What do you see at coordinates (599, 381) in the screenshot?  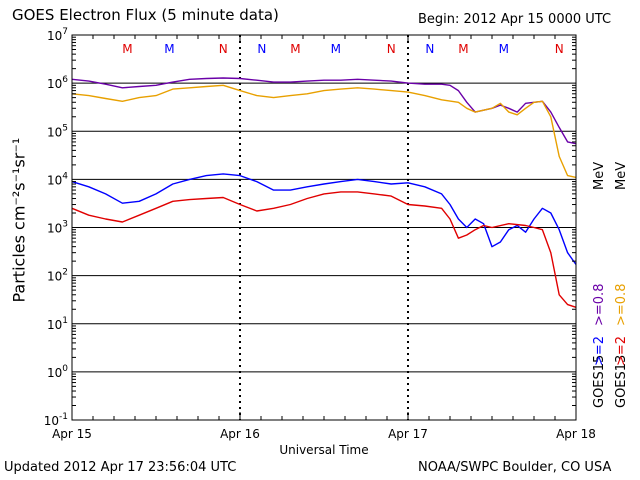 I see `legend-label: GOES15` at bounding box center [599, 381].